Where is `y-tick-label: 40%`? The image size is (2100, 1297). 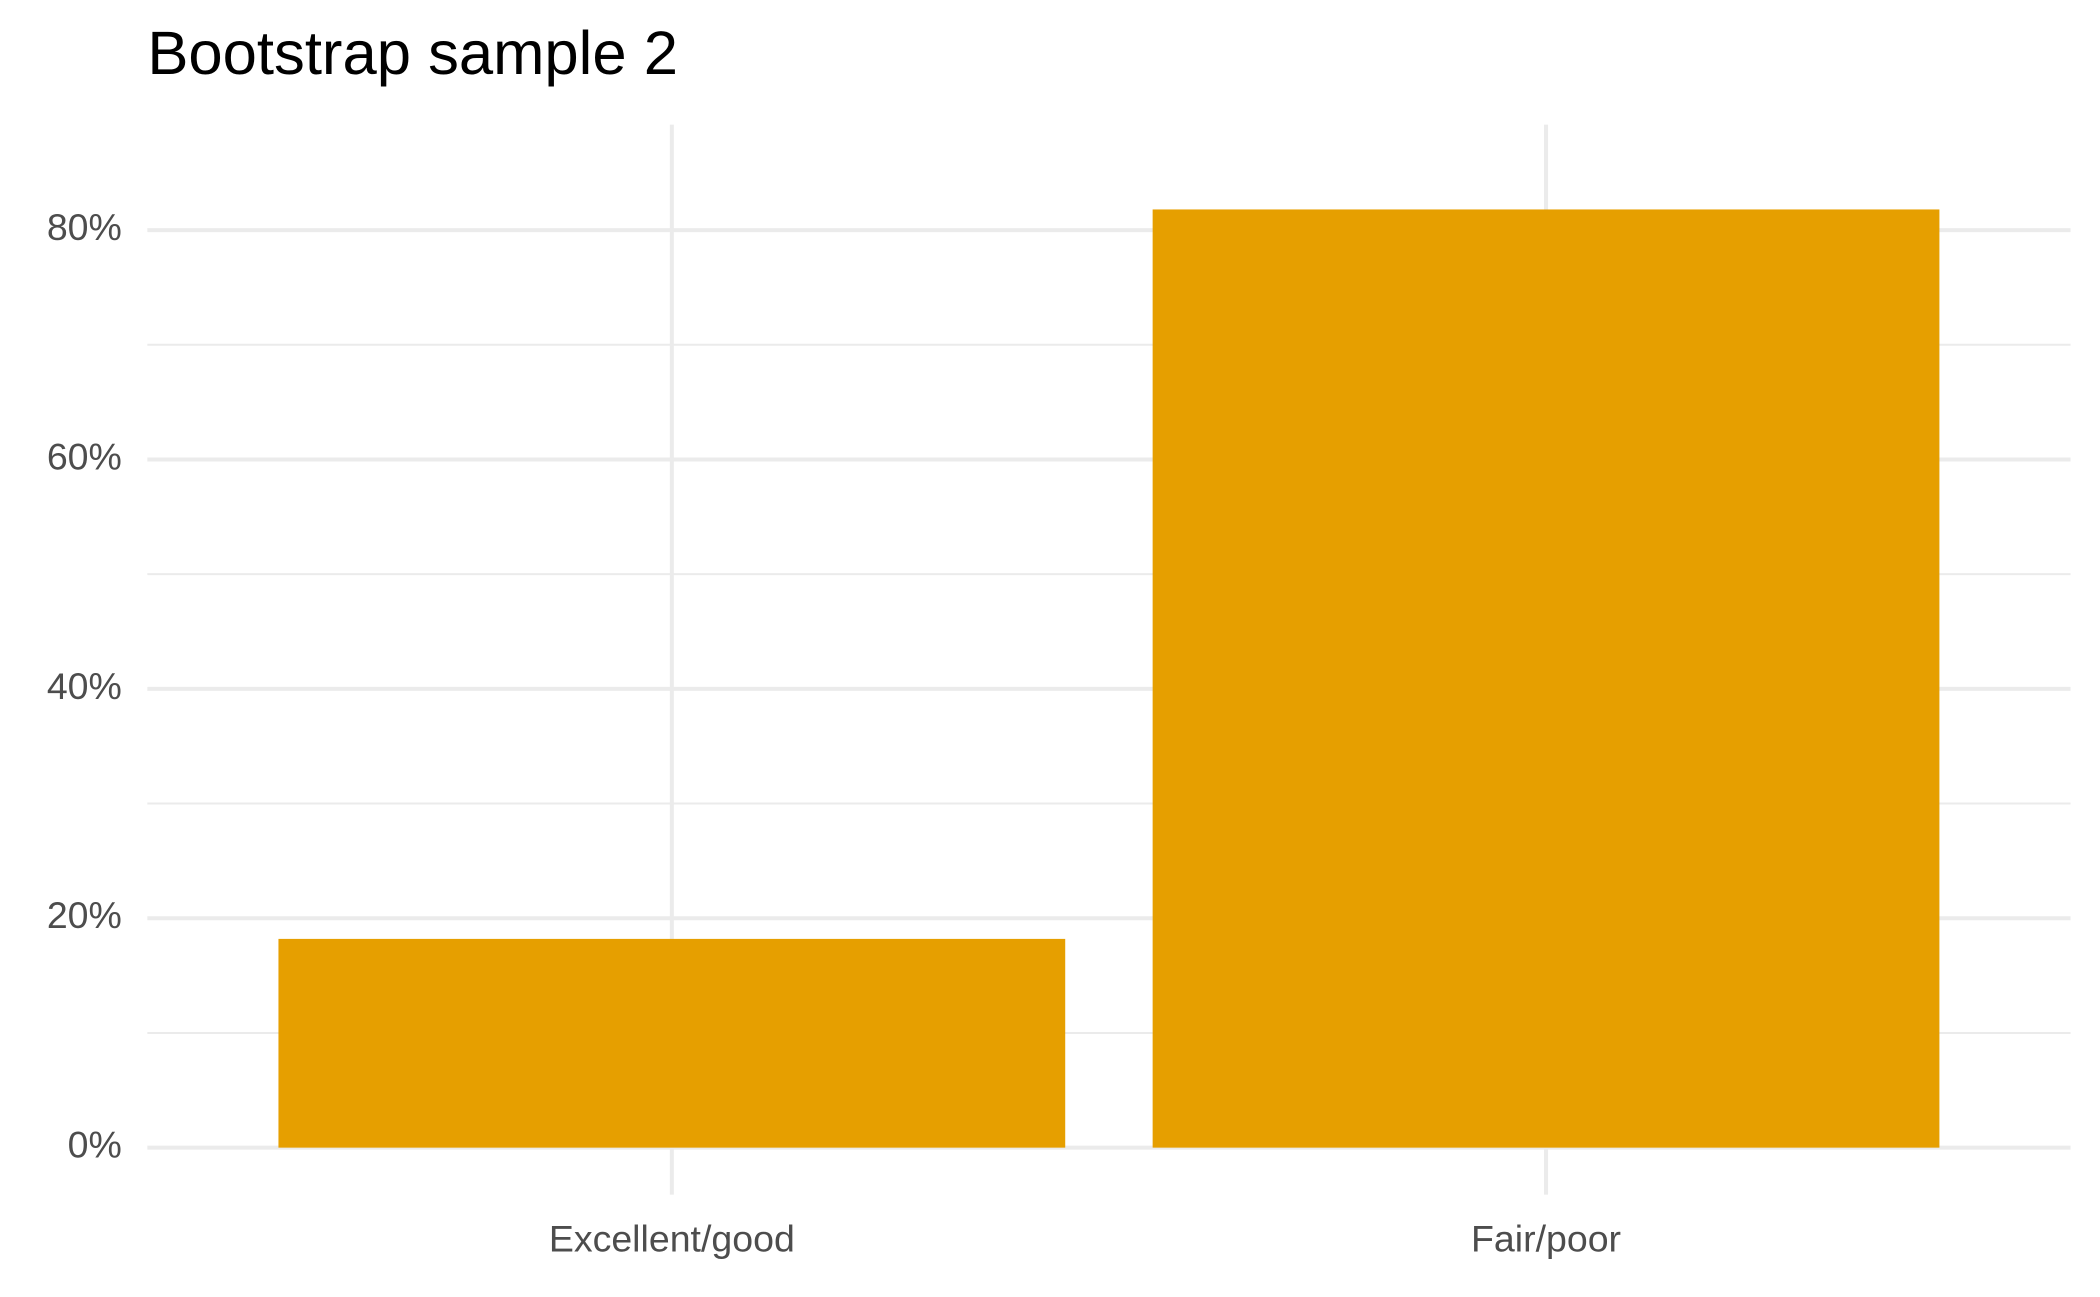
y-tick-label: 40% is located at coordinates (84, 686).